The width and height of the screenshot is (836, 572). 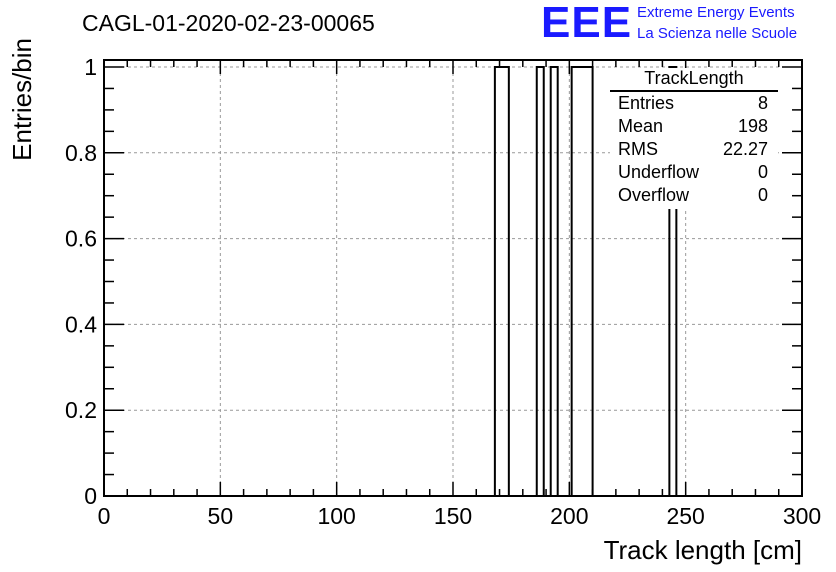 I want to click on stats-value-mean: 198, so click(x=752, y=126).